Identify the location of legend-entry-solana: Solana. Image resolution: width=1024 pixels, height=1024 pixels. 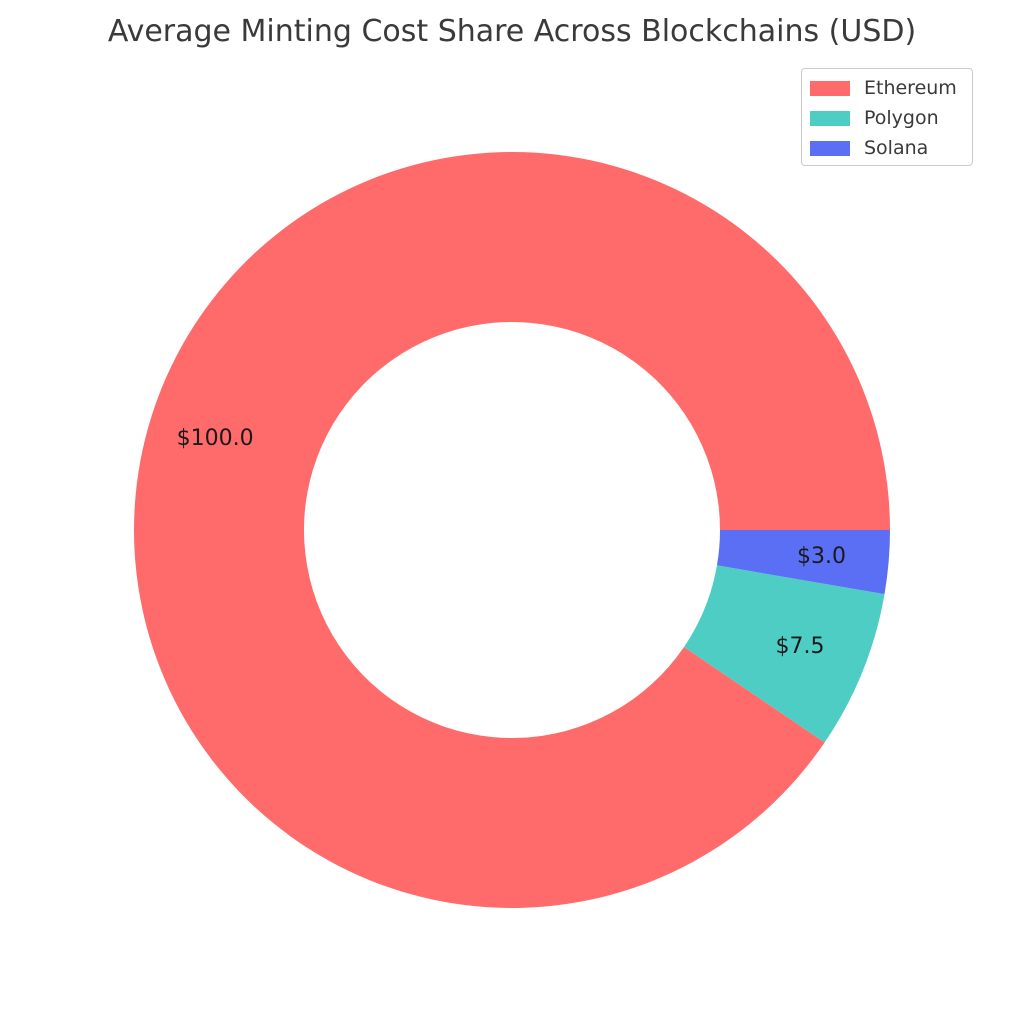
(887, 148).